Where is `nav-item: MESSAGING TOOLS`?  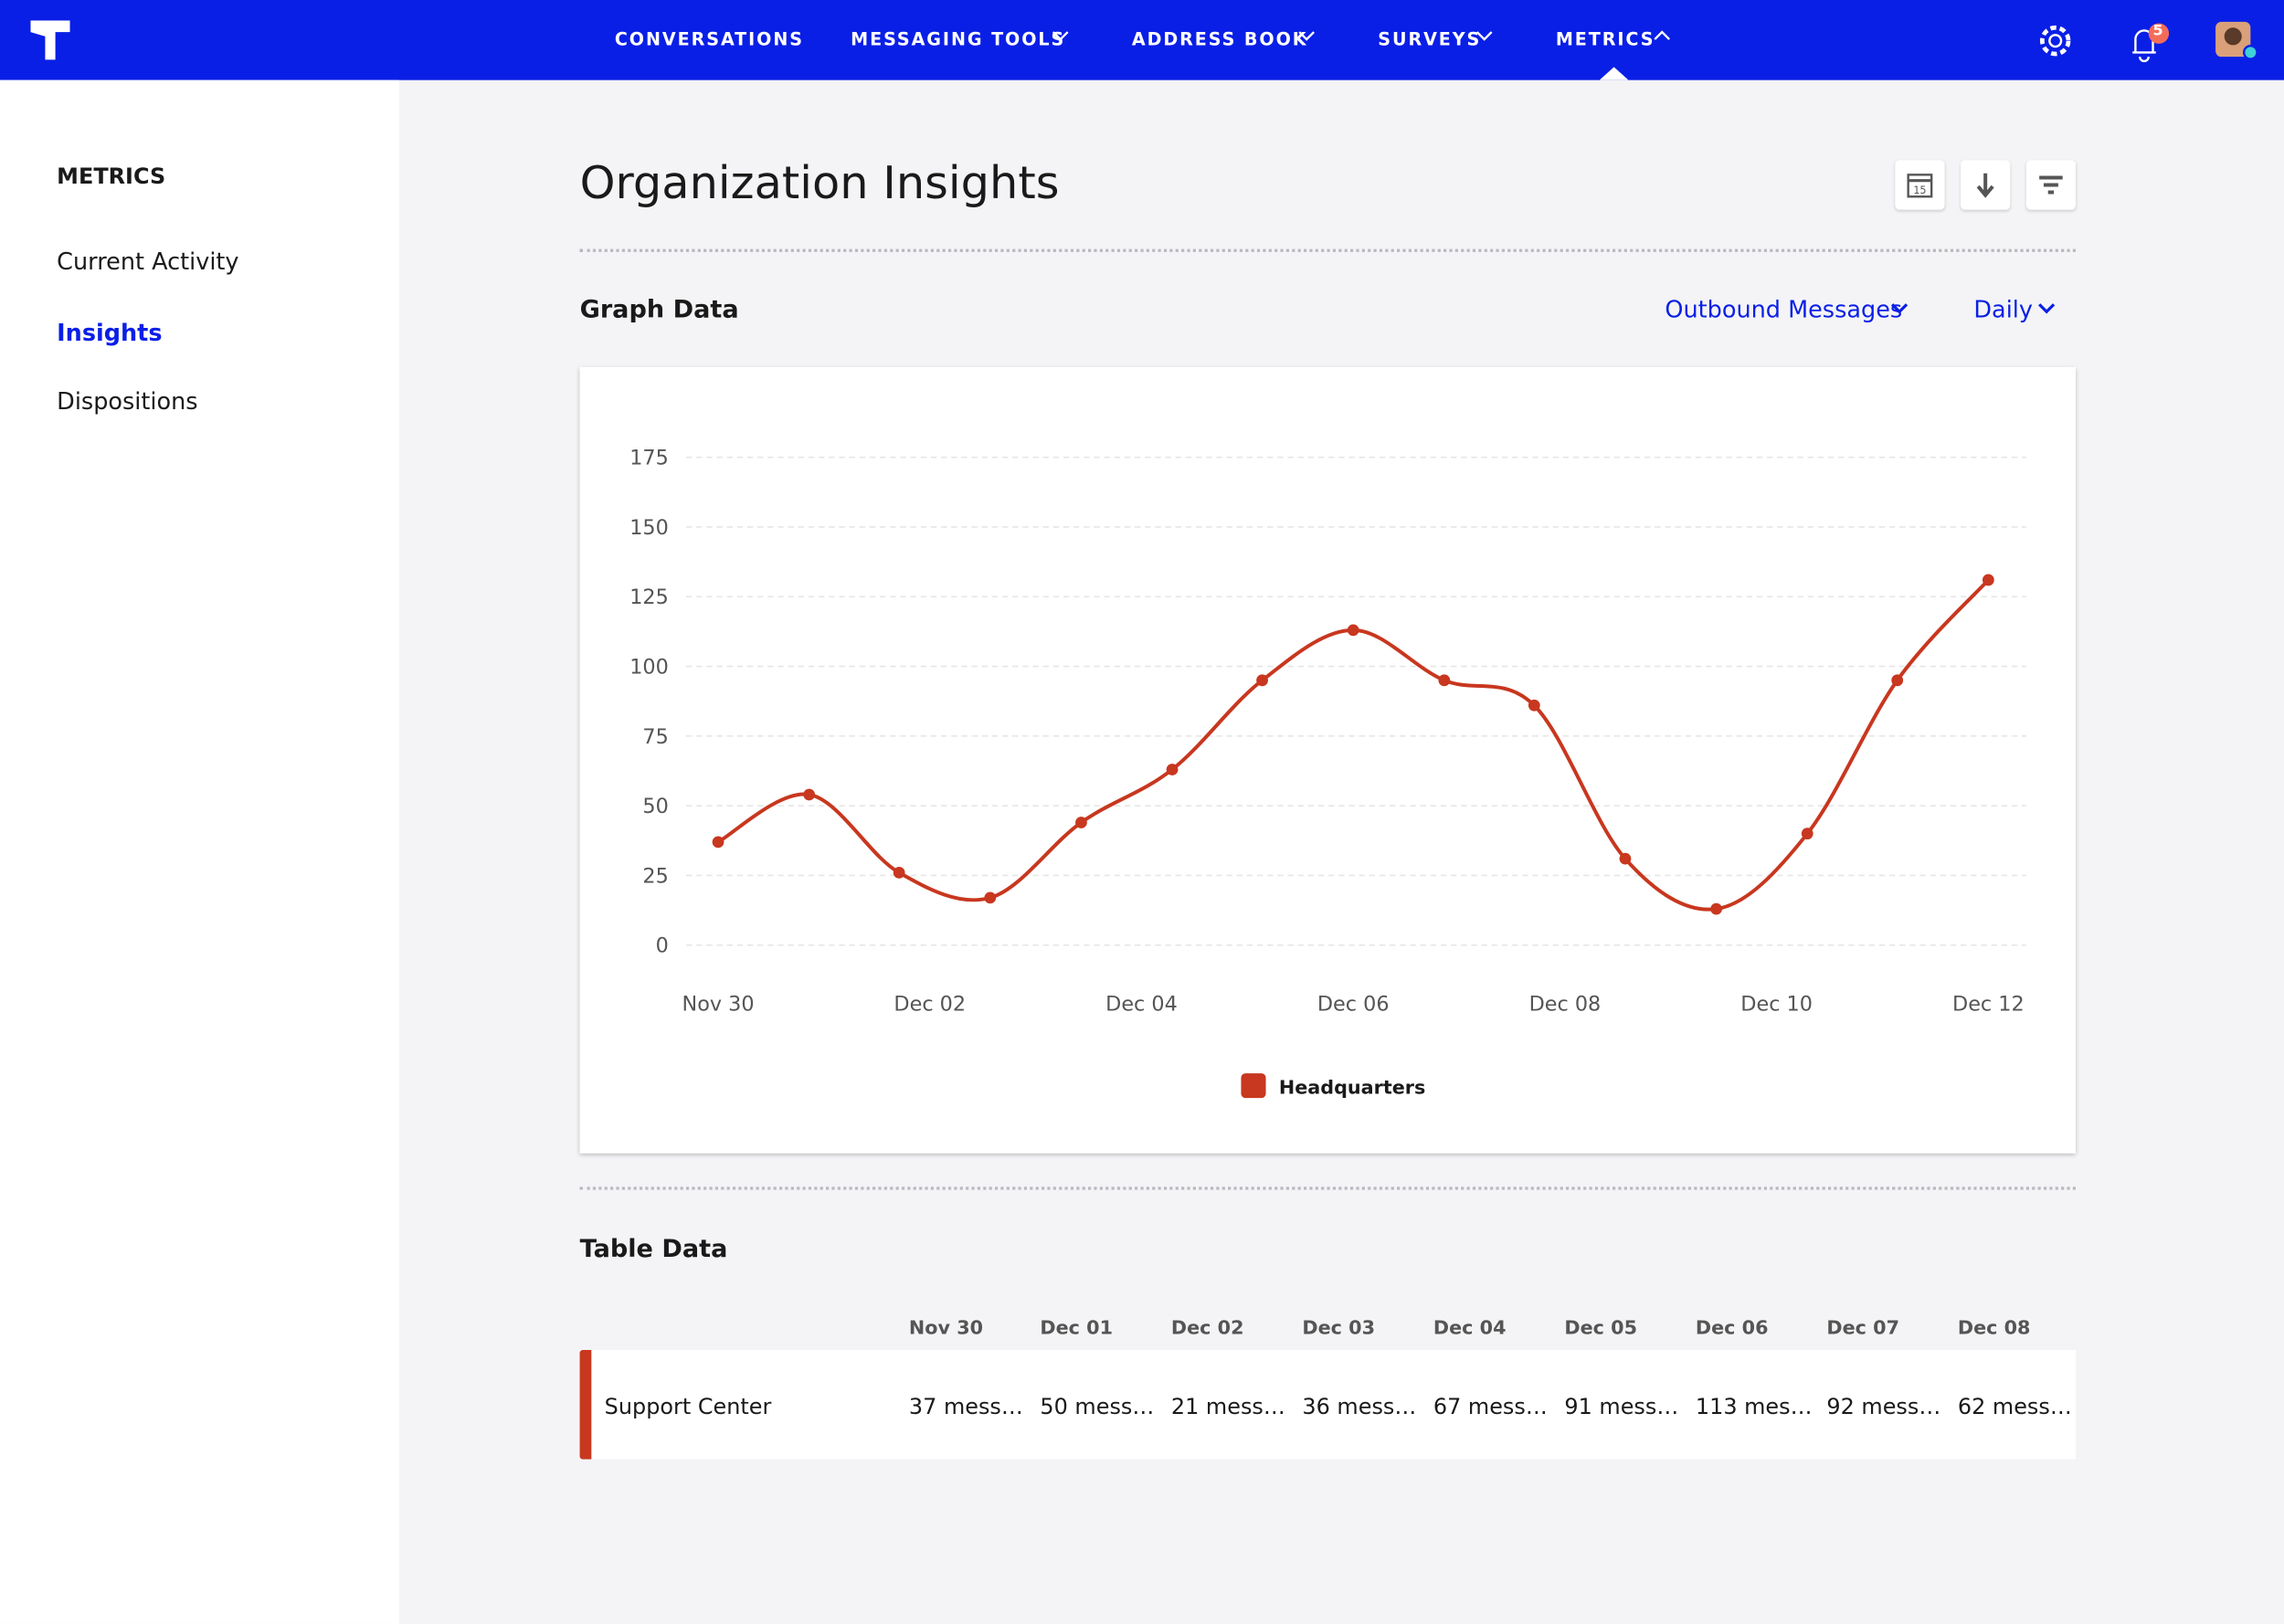 nav-item: MESSAGING TOOLS is located at coordinates (958, 39).